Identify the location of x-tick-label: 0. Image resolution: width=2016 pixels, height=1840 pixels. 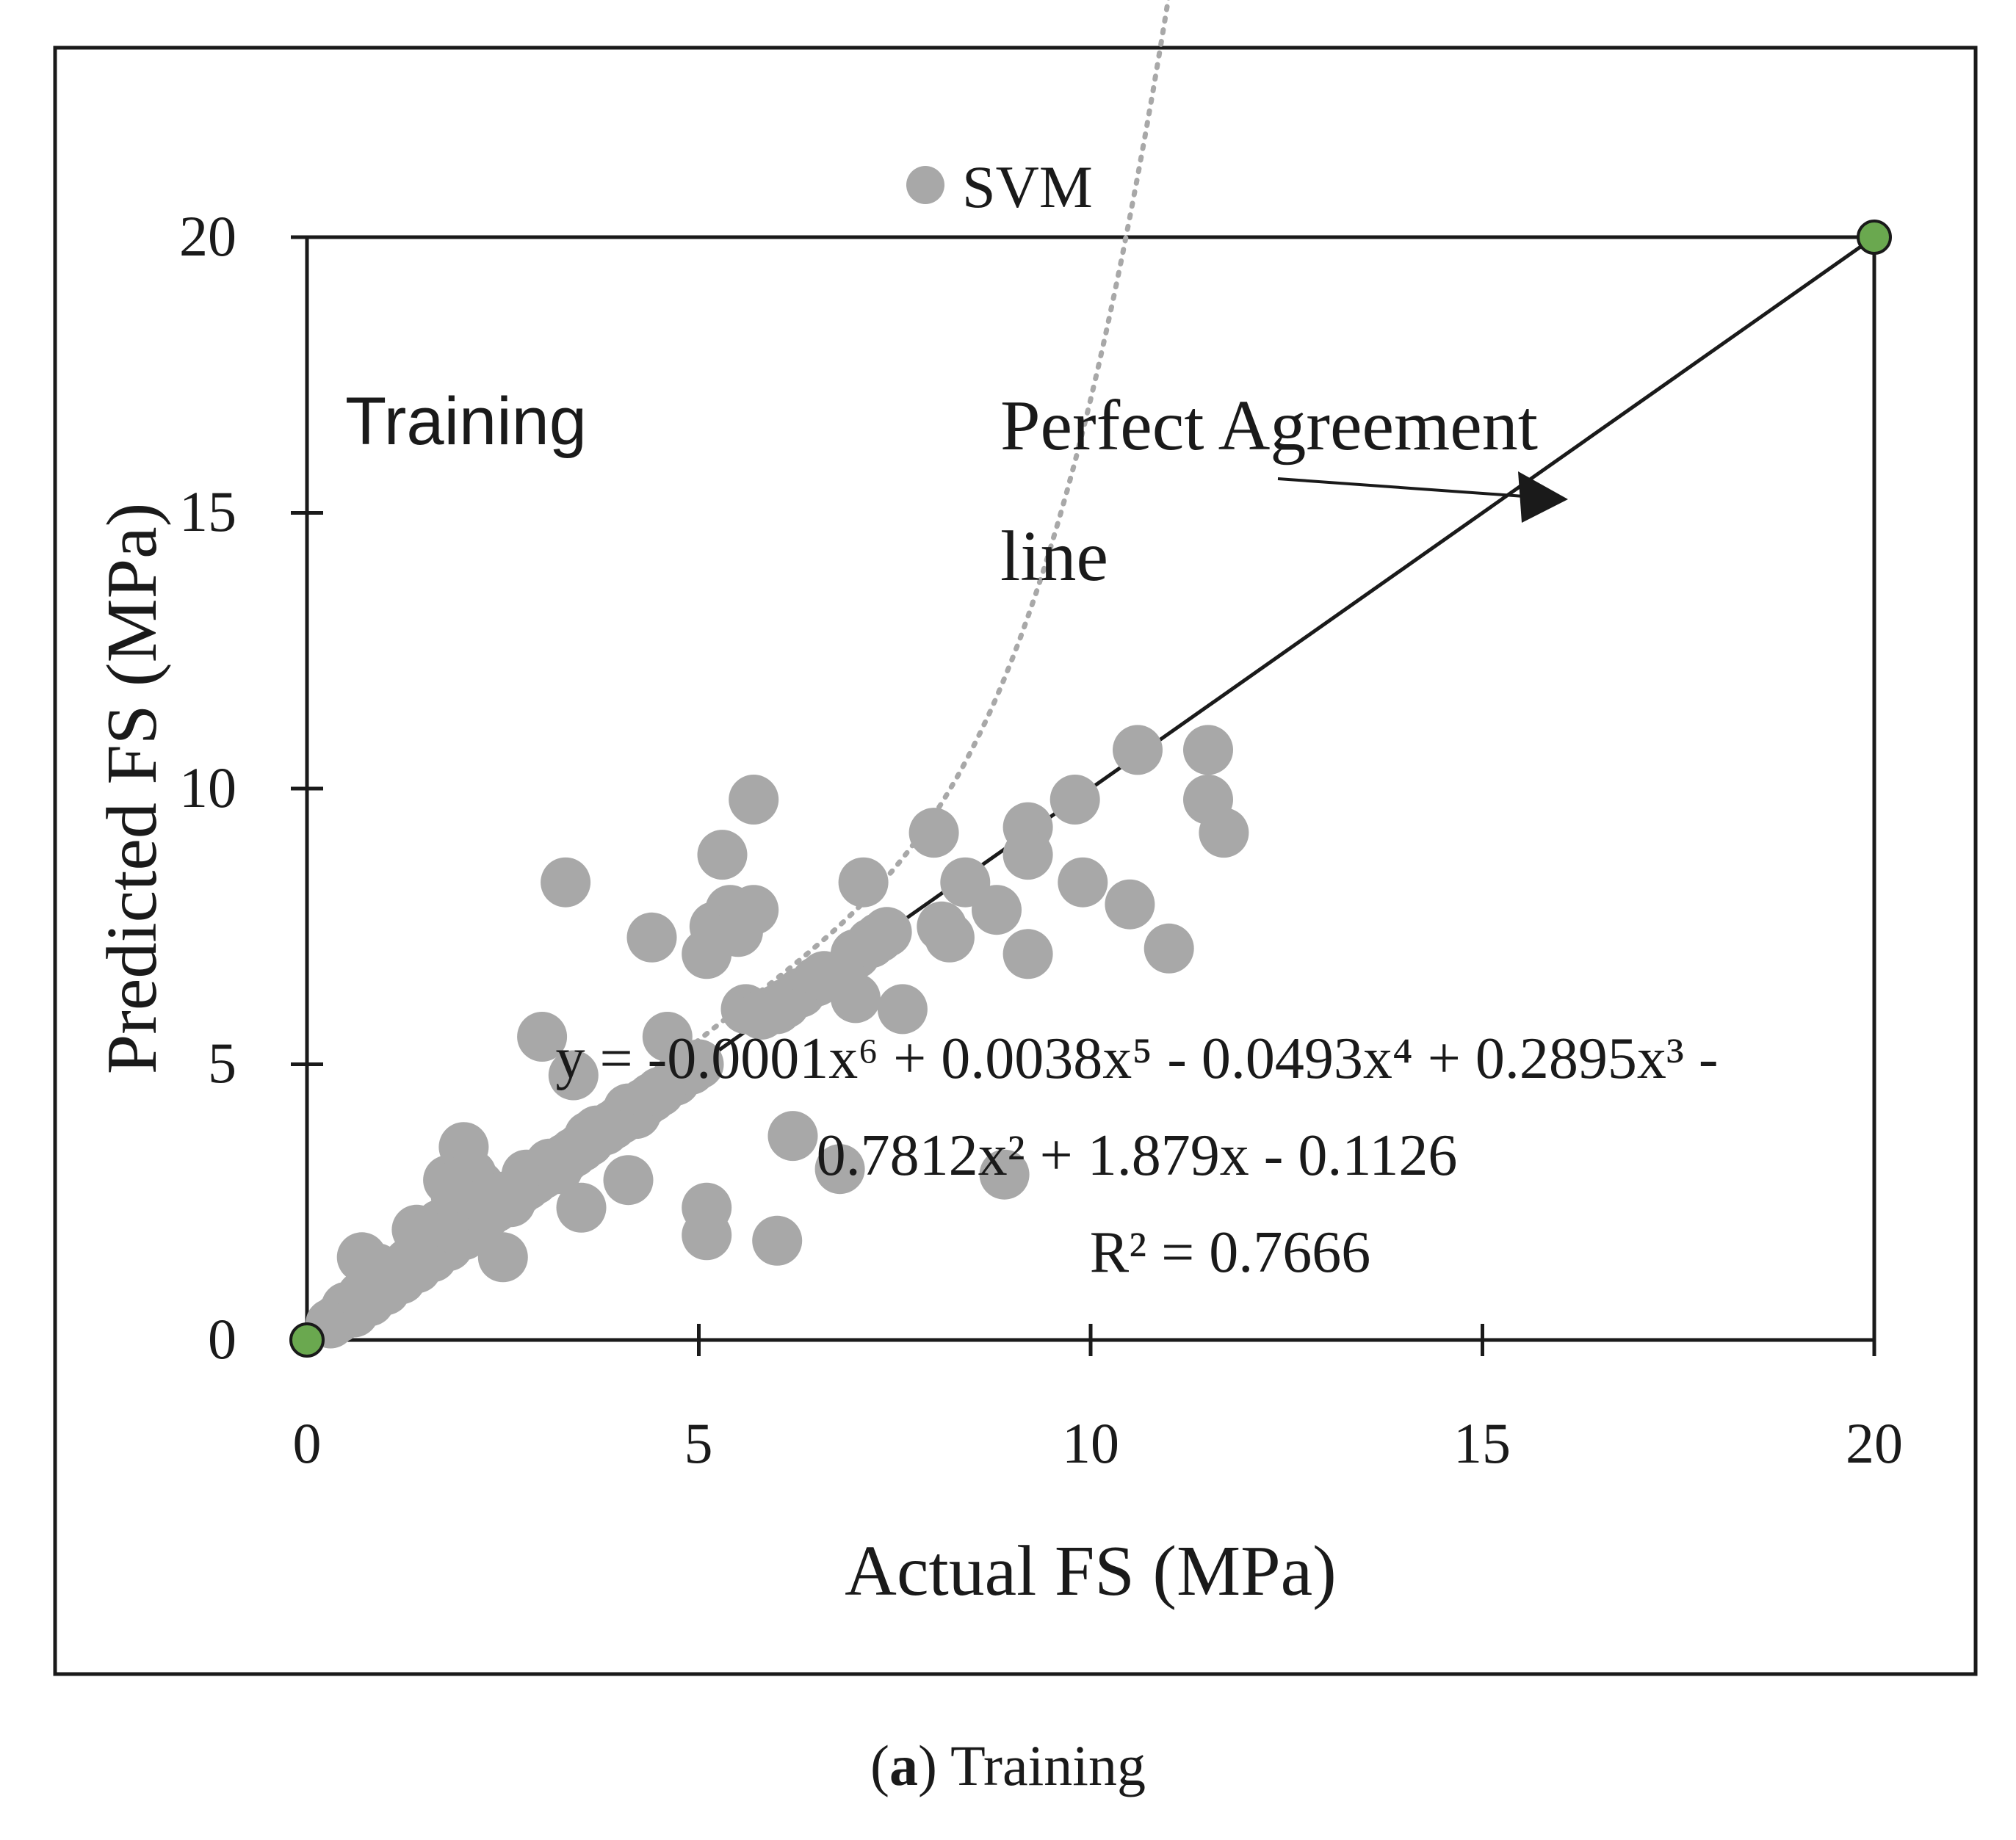
(307, 1443).